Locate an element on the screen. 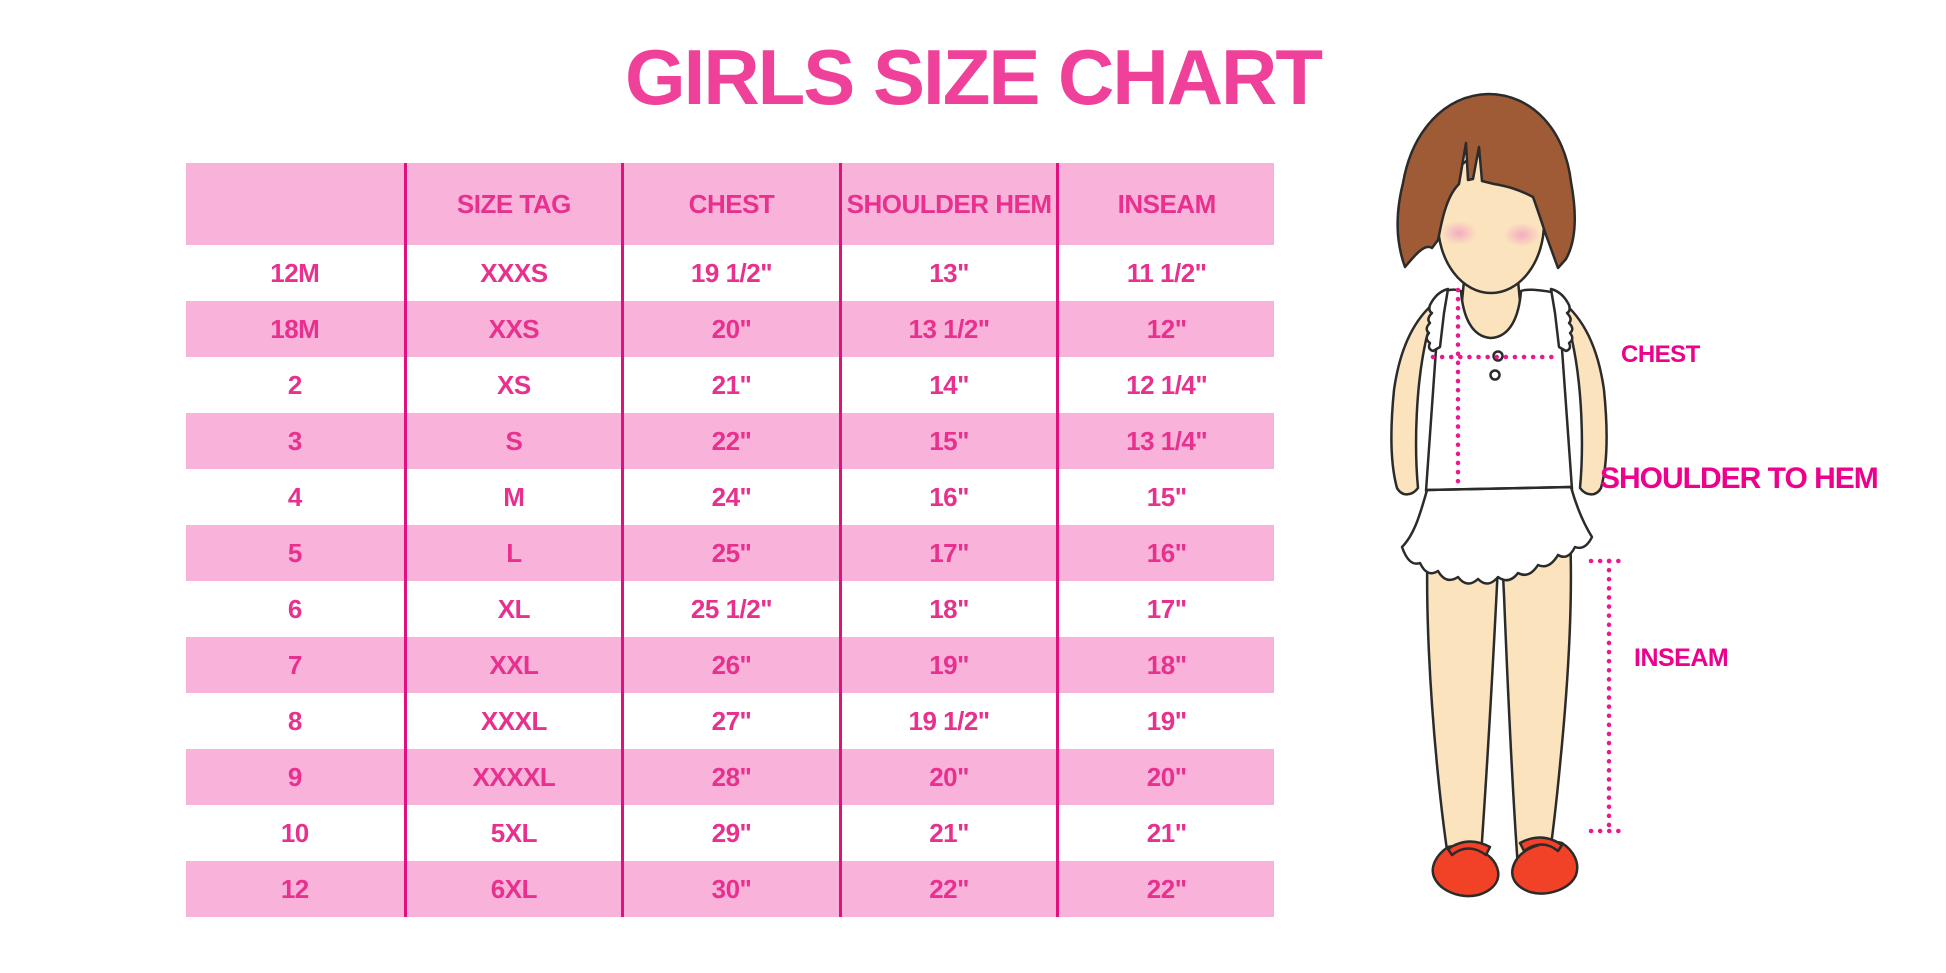  chest-label: CHEST is located at coordinates (1660, 354).